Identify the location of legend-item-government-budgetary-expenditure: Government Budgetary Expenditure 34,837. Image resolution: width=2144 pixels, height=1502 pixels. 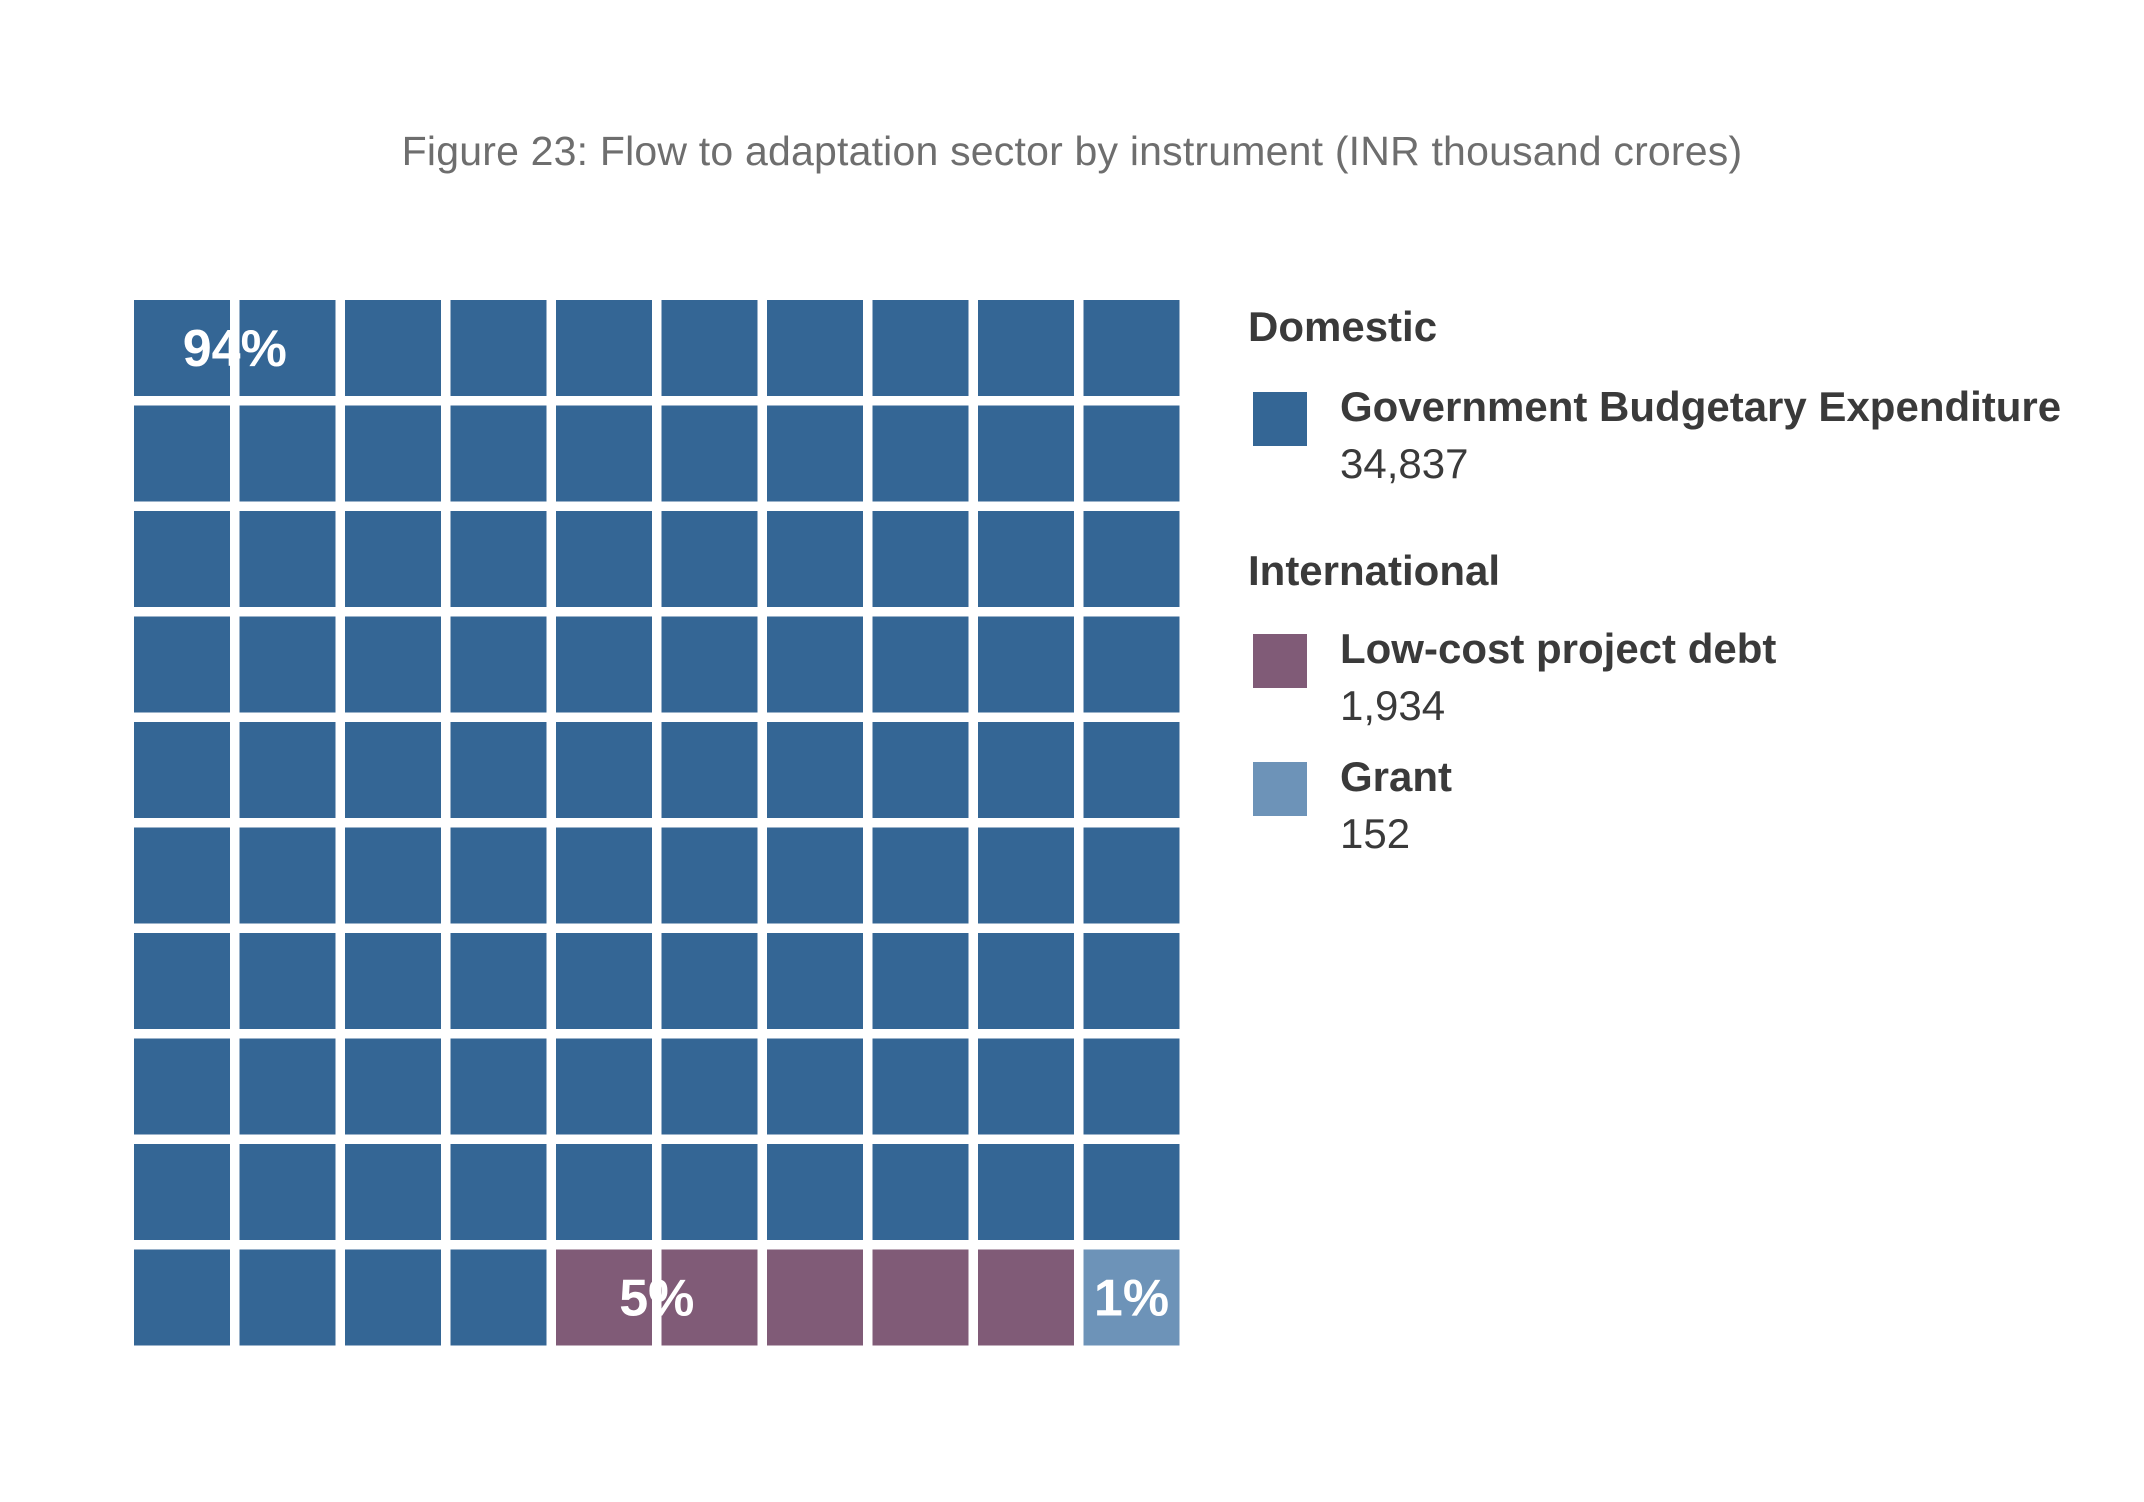
(1688, 435).